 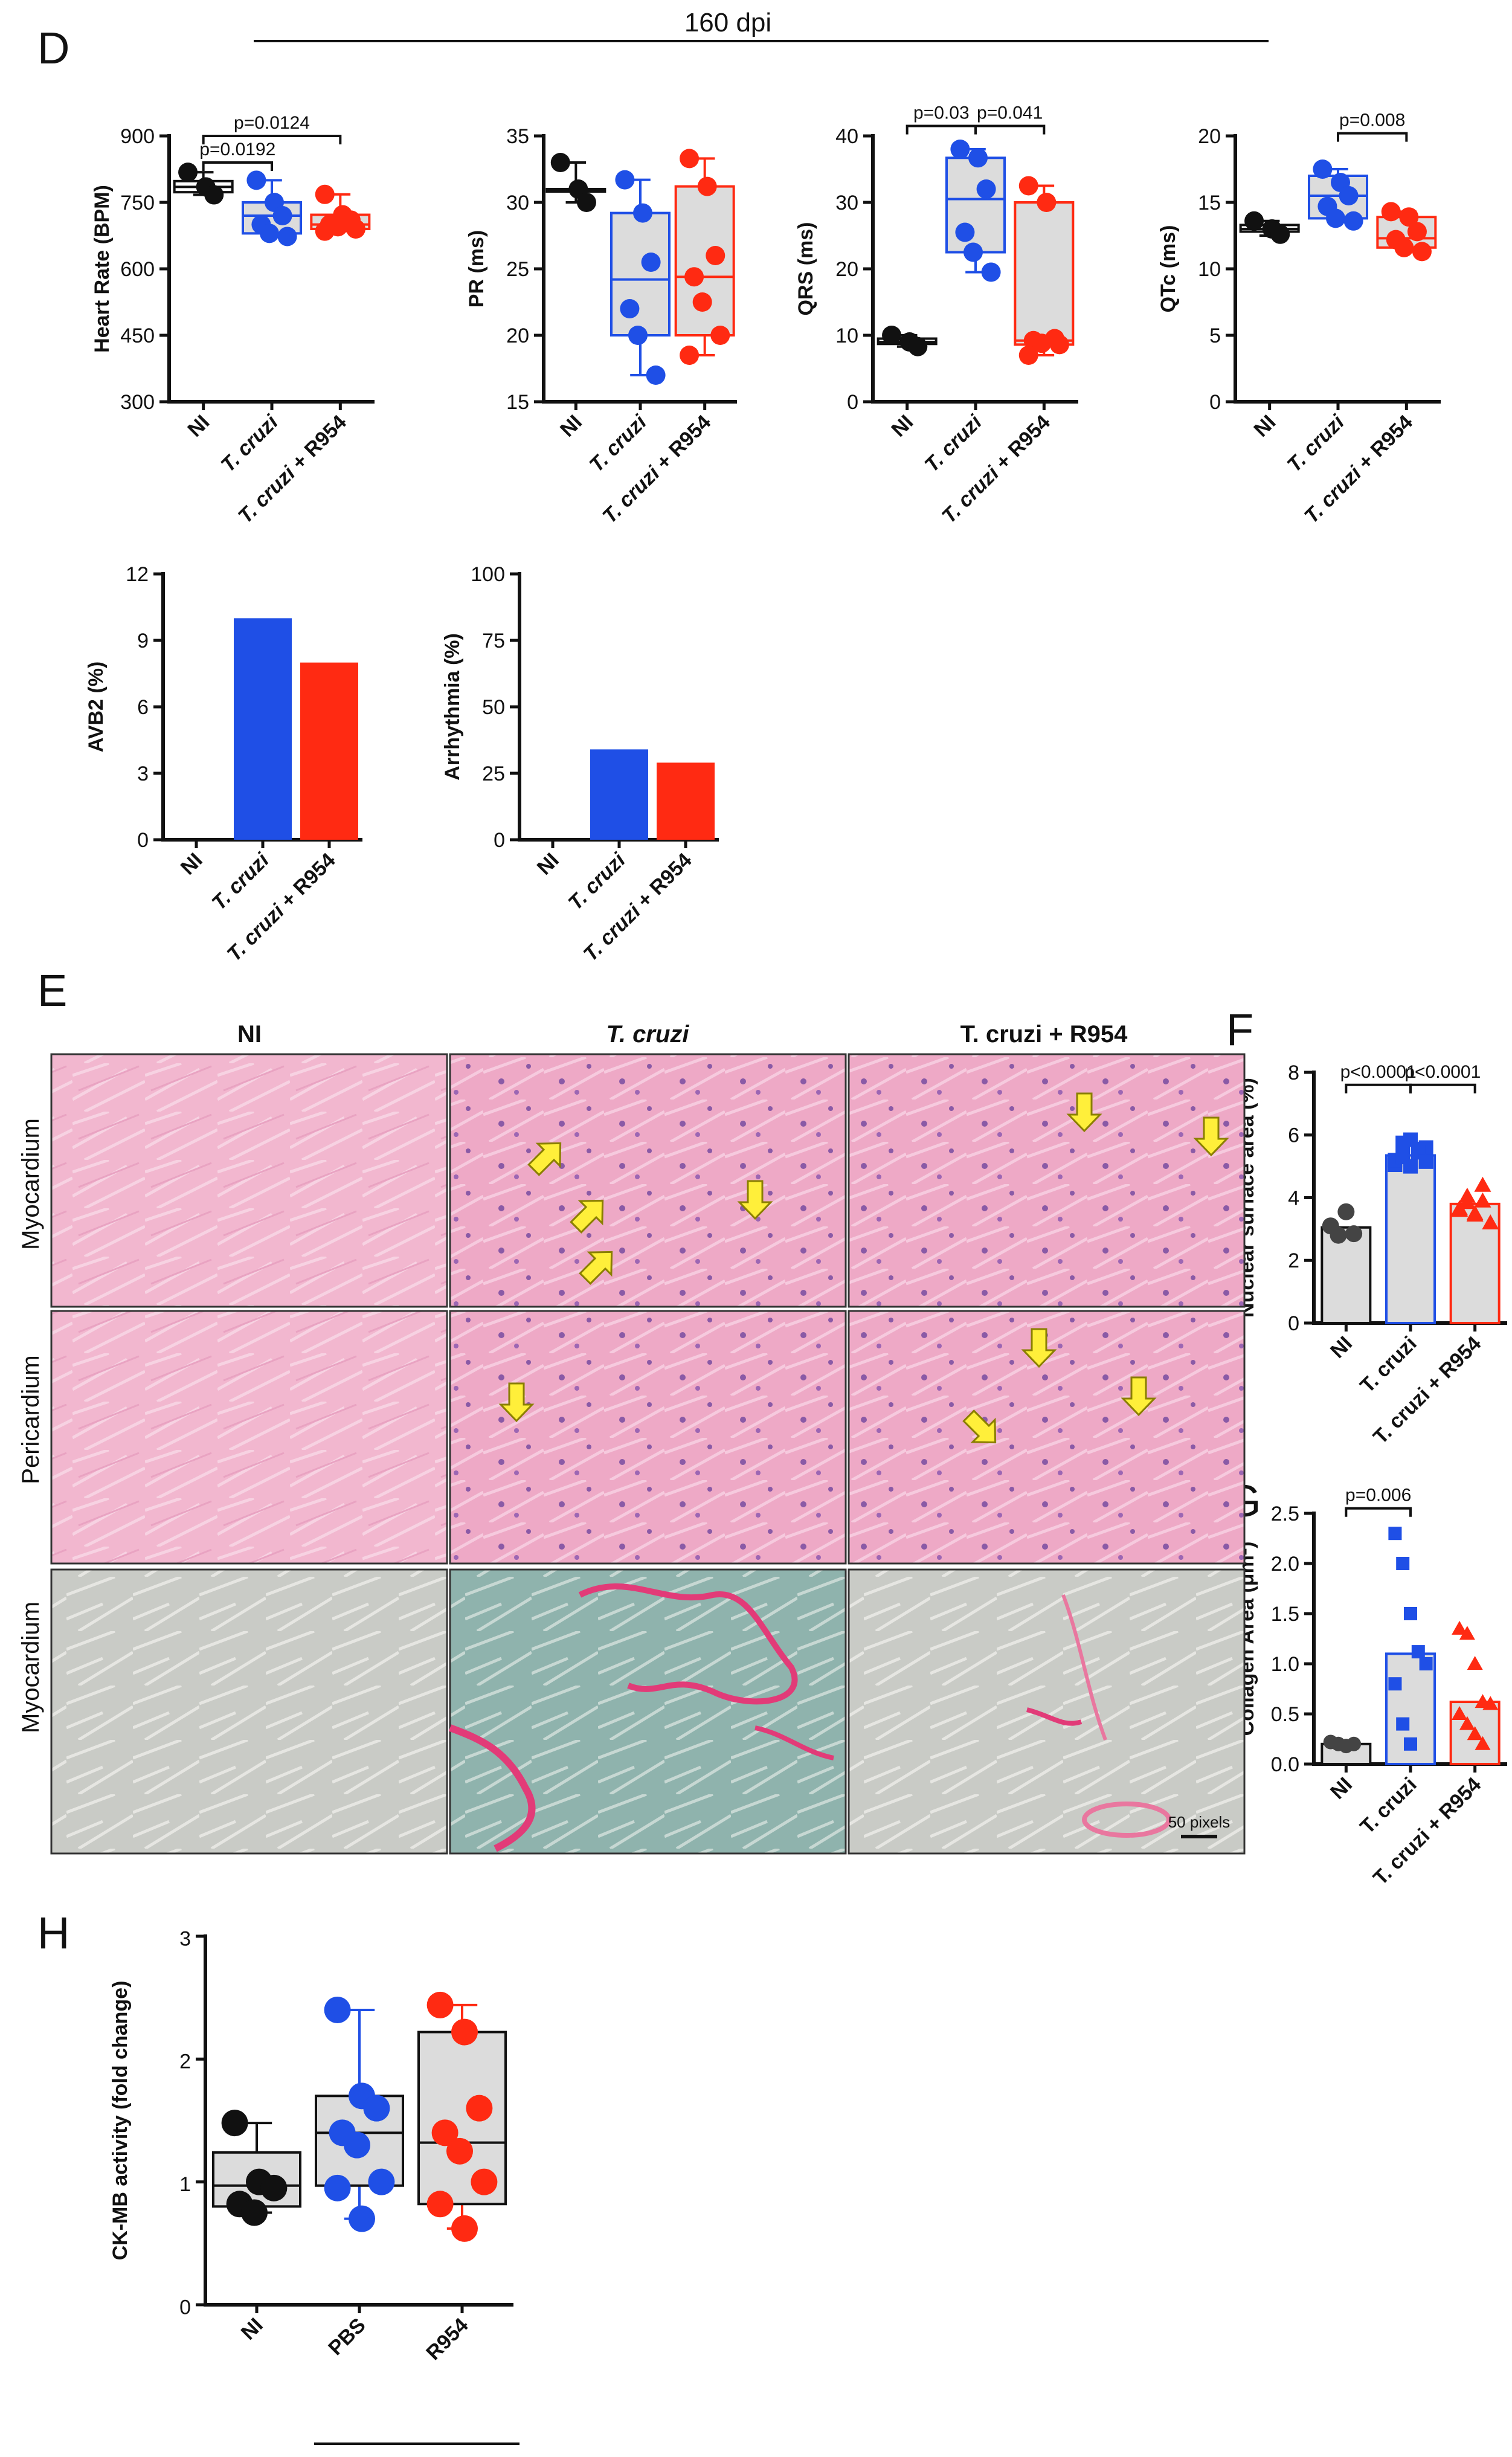 What do you see at coordinates (185, 2184) in the screenshot?
I see `y-tick-label: 1` at bounding box center [185, 2184].